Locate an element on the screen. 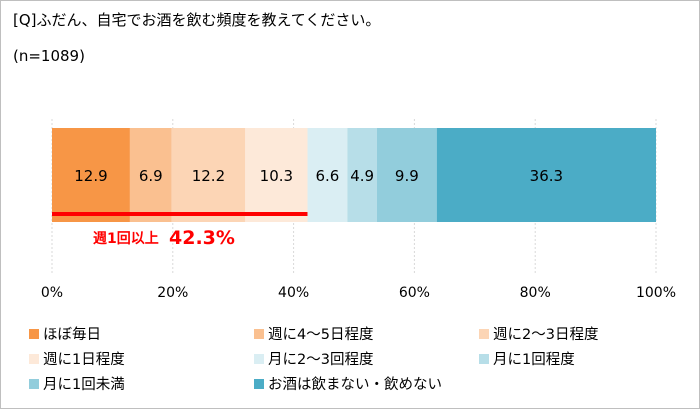 This screenshot has height=409, width=700. legend-item: お酒は飲まない・飲めない is located at coordinates (348, 383).